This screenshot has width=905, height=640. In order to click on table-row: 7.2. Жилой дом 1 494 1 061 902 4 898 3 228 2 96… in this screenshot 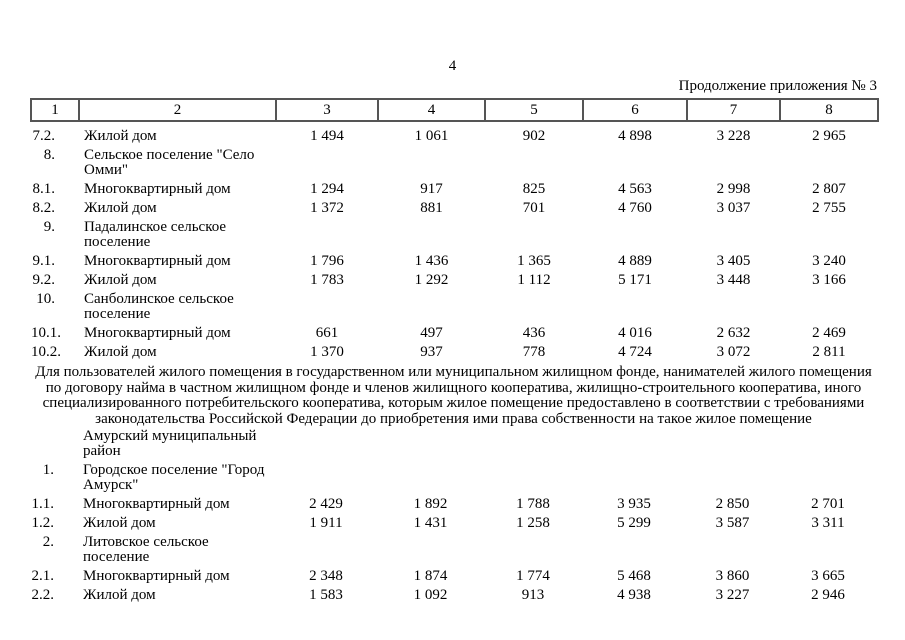, I will do `click(454, 133)`.